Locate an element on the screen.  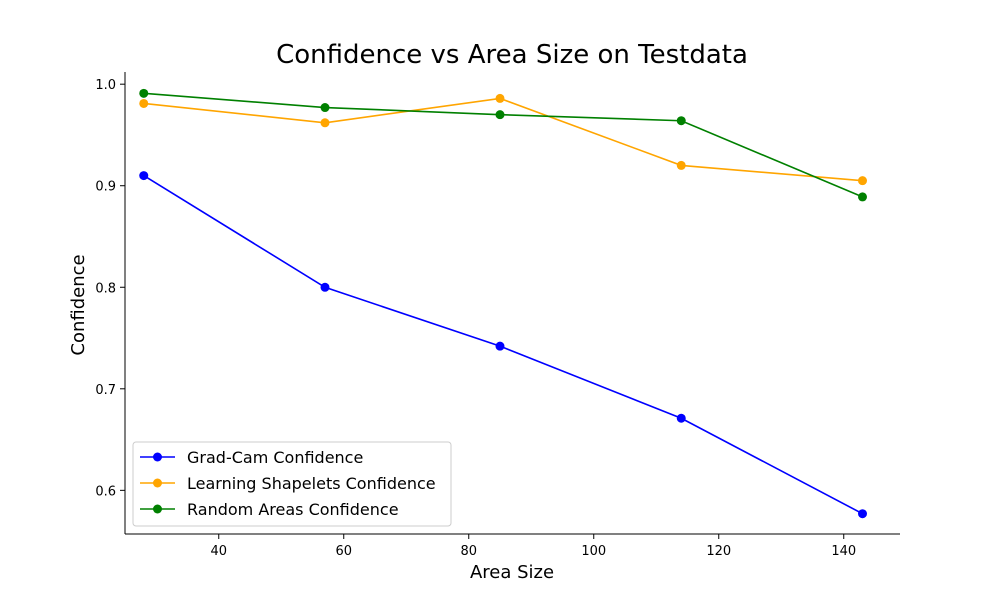
x-axis-ticks: 40 60 80 100 120 140 is located at coordinates (533, 546).